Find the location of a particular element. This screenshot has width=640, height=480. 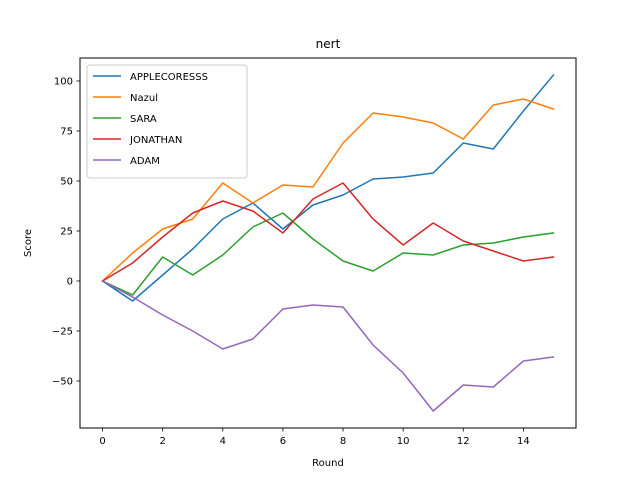

x-axis-label: Round is located at coordinates (328, 463).